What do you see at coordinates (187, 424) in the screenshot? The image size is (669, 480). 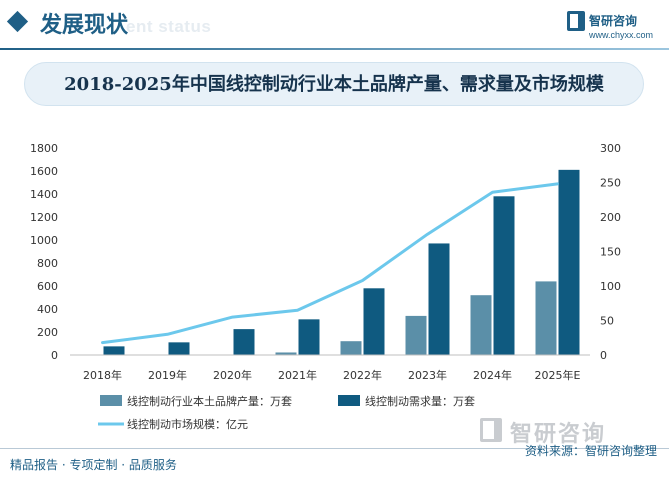 I see `legend-label-market: 线控制动市场规模：亿元` at bounding box center [187, 424].